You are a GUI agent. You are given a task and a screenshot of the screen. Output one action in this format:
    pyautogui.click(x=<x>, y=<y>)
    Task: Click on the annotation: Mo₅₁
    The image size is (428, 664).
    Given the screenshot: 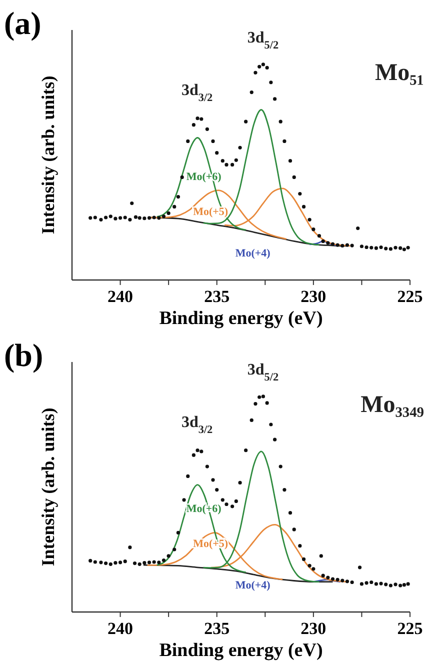 What is the action you would take?
    pyautogui.click(x=399, y=73)
    